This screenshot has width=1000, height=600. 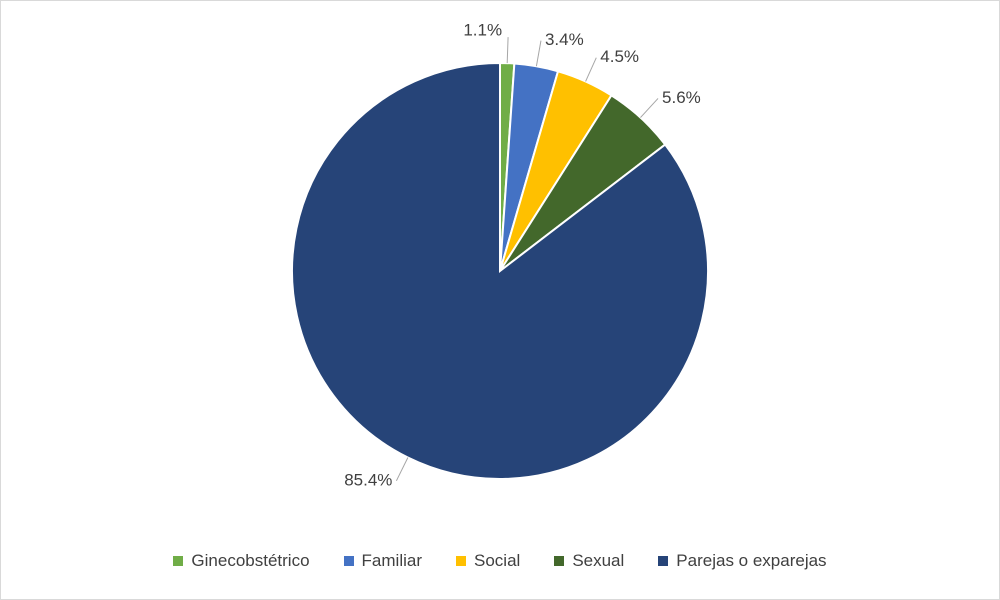 I want to click on legend-label: Familiar, so click(x=391, y=560).